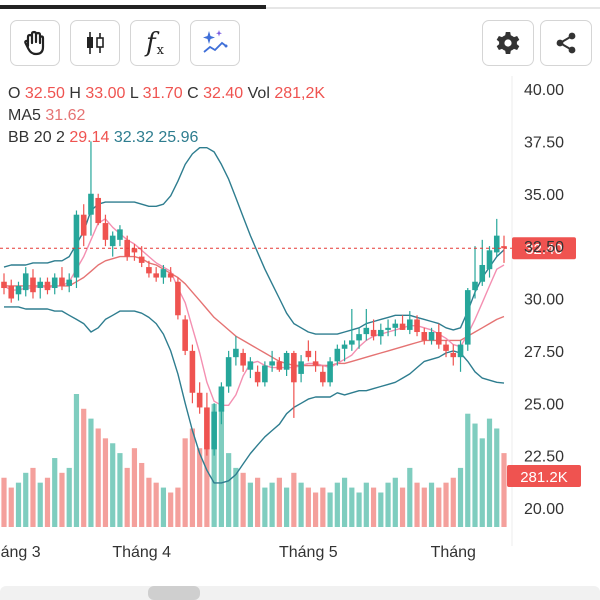  I want to click on y-tick-label: 27.50, so click(544, 352).